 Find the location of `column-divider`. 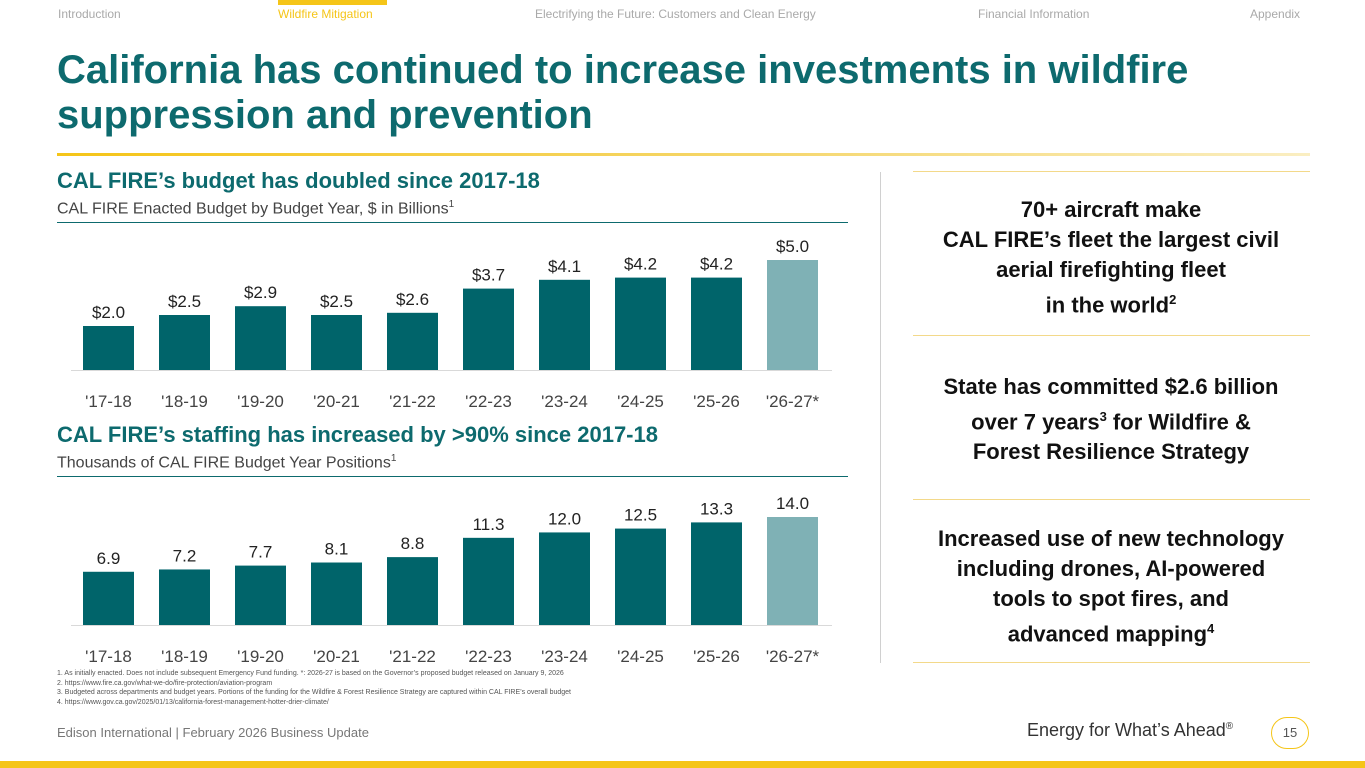

column-divider is located at coordinates (880, 417).